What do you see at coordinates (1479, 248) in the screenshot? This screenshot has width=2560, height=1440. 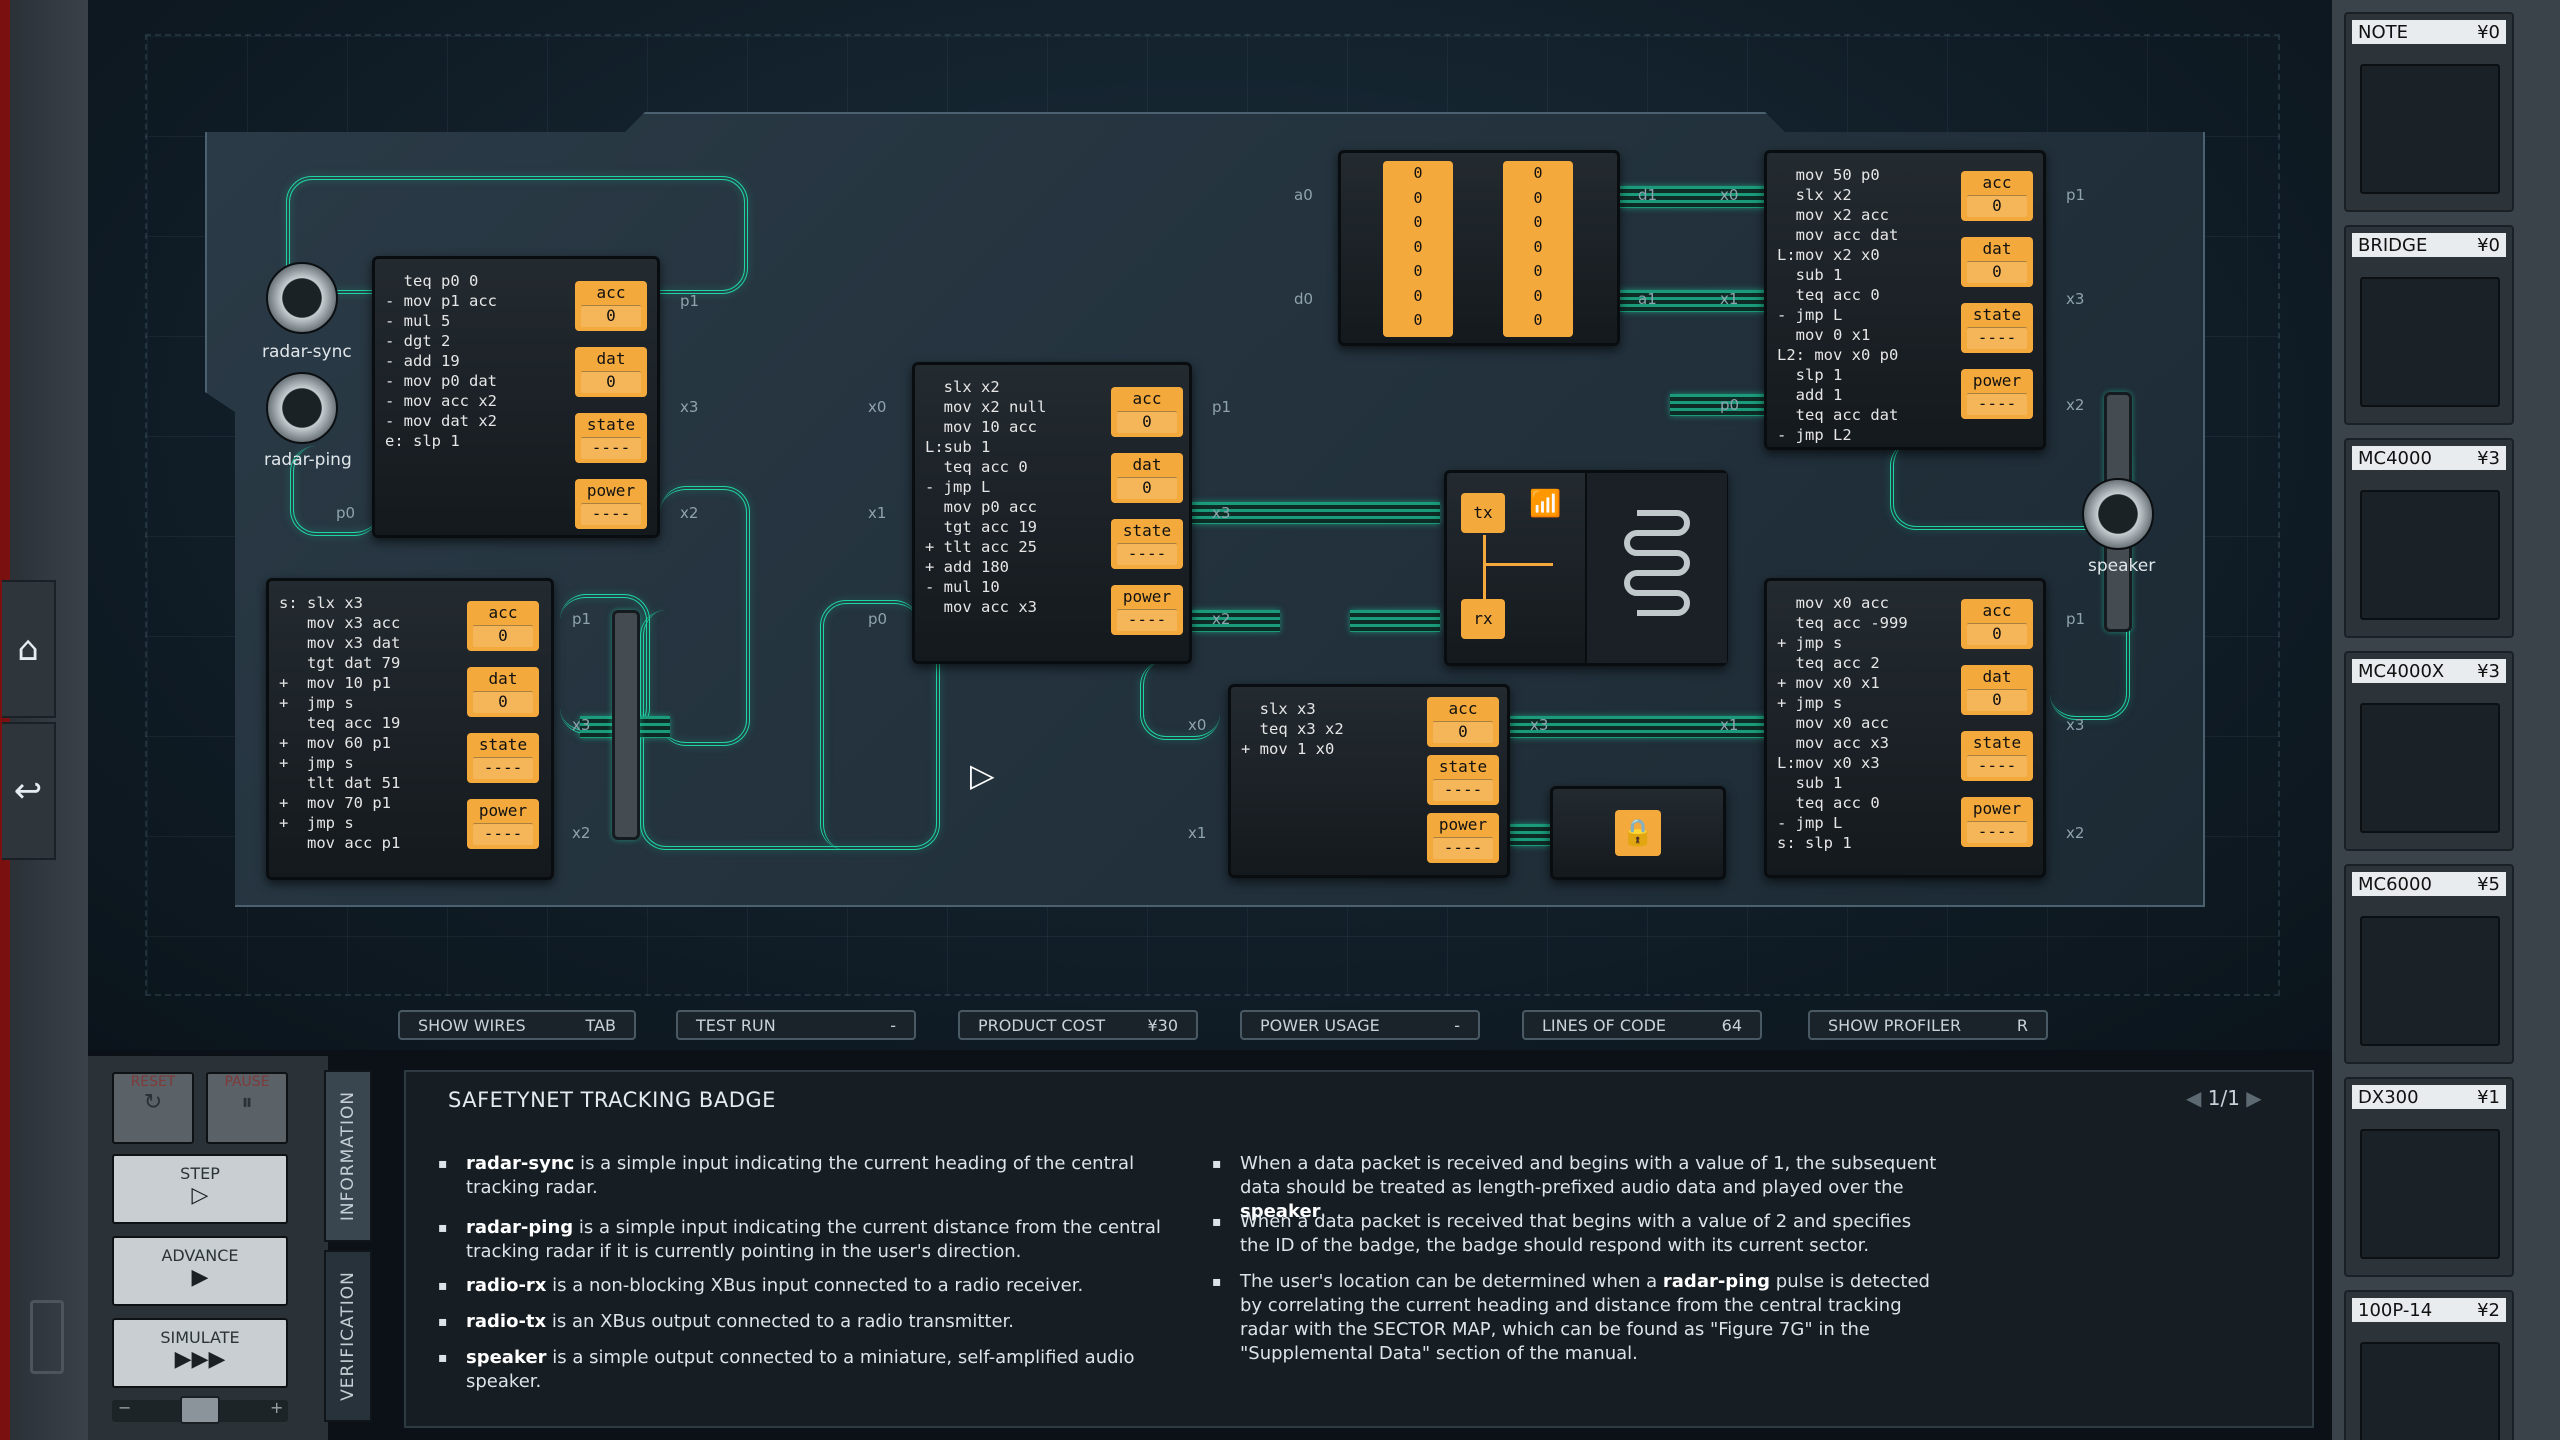 I see `ram-chip: 0 0 0 0 0 0 0 0 0 0 0 0 0 0` at bounding box center [1479, 248].